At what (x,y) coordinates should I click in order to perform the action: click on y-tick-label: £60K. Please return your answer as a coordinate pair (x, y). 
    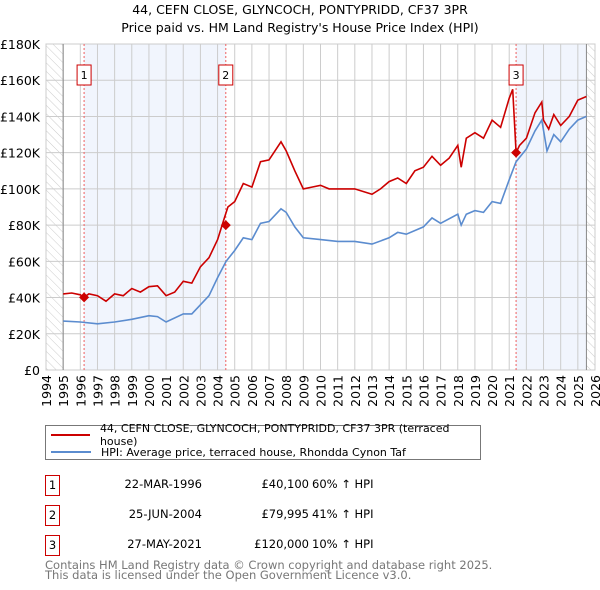
    Looking at the image, I should click on (24, 261).